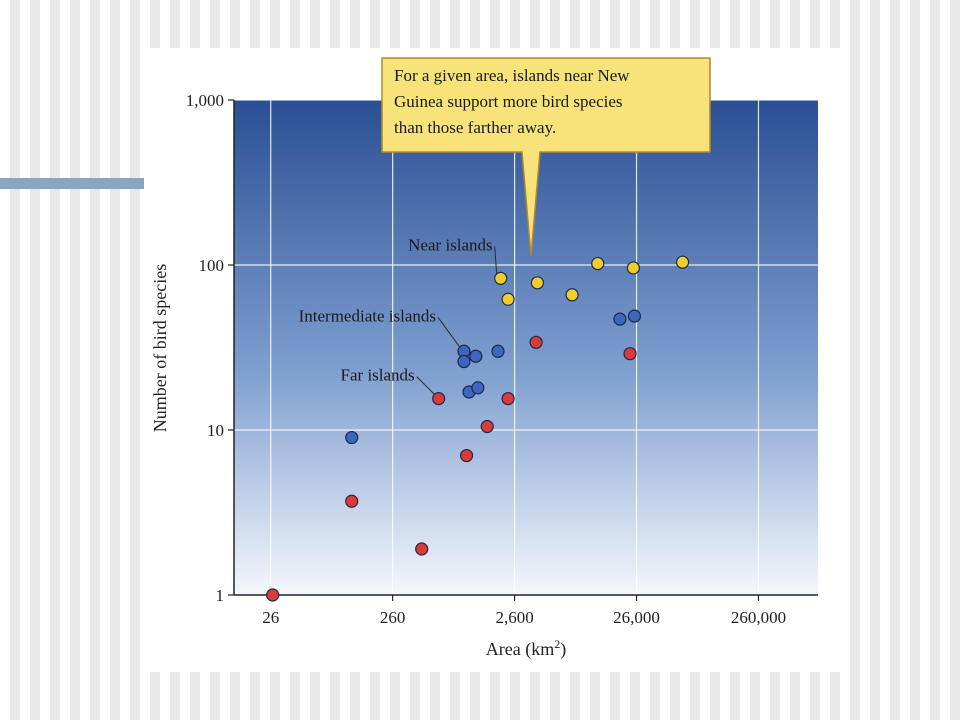 Image resolution: width=960 pixels, height=720 pixels. Describe the element at coordinates (512, 75) in the screenshot. I see `callout-line-1: For a given area, islands near New` at that location.